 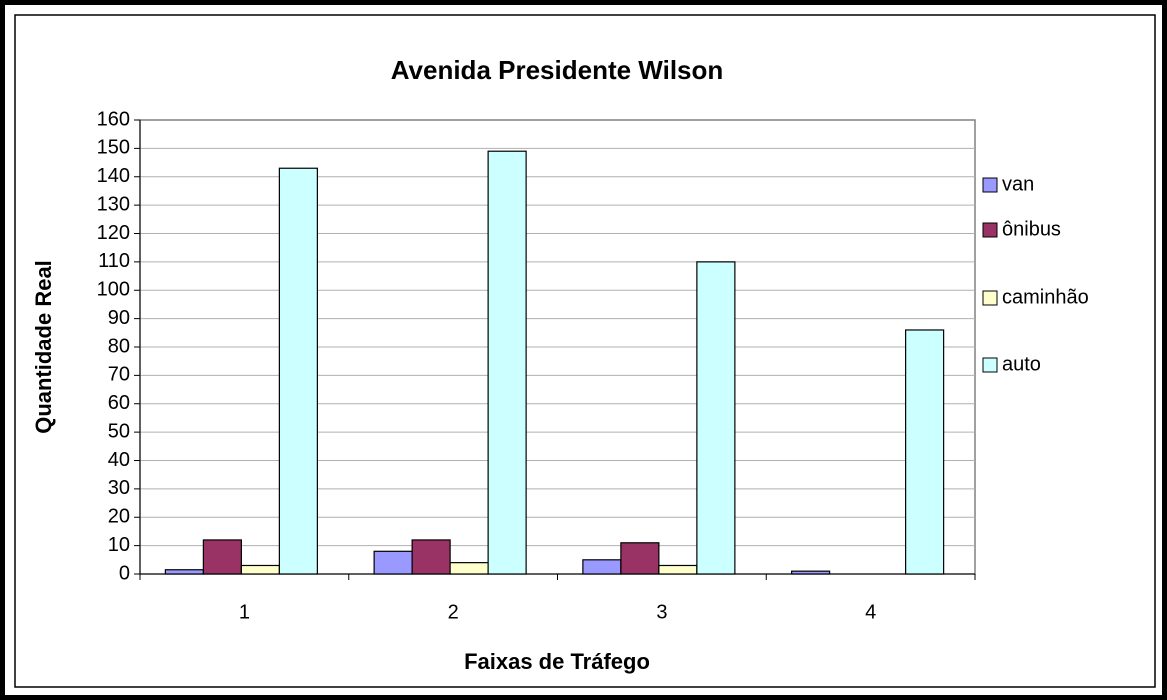 What do you see at coordinates (244, 612) in the screenshot?
I see `x-tick-label: 1` at bounding box center [244, 612].